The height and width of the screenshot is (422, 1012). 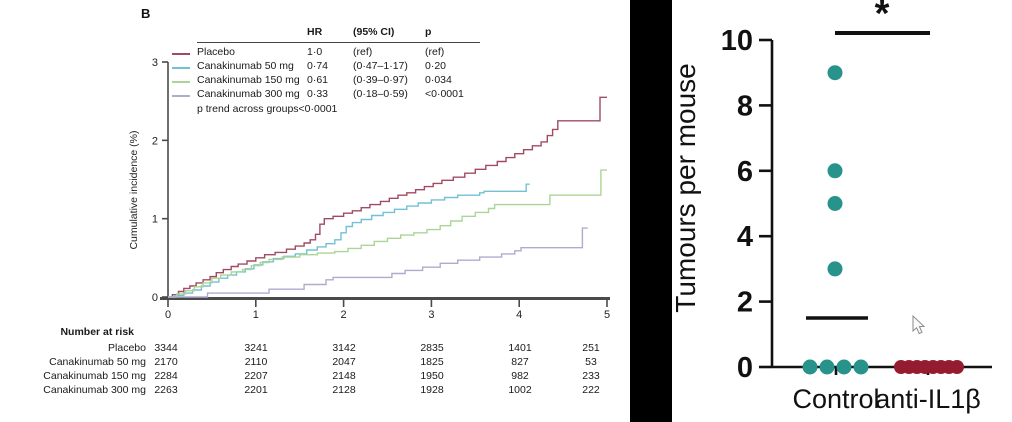 What do you see at coordinates (127, 348) in the screenshot?
I see `risk-row-label: Placebo` at bounding box center [127, 348].